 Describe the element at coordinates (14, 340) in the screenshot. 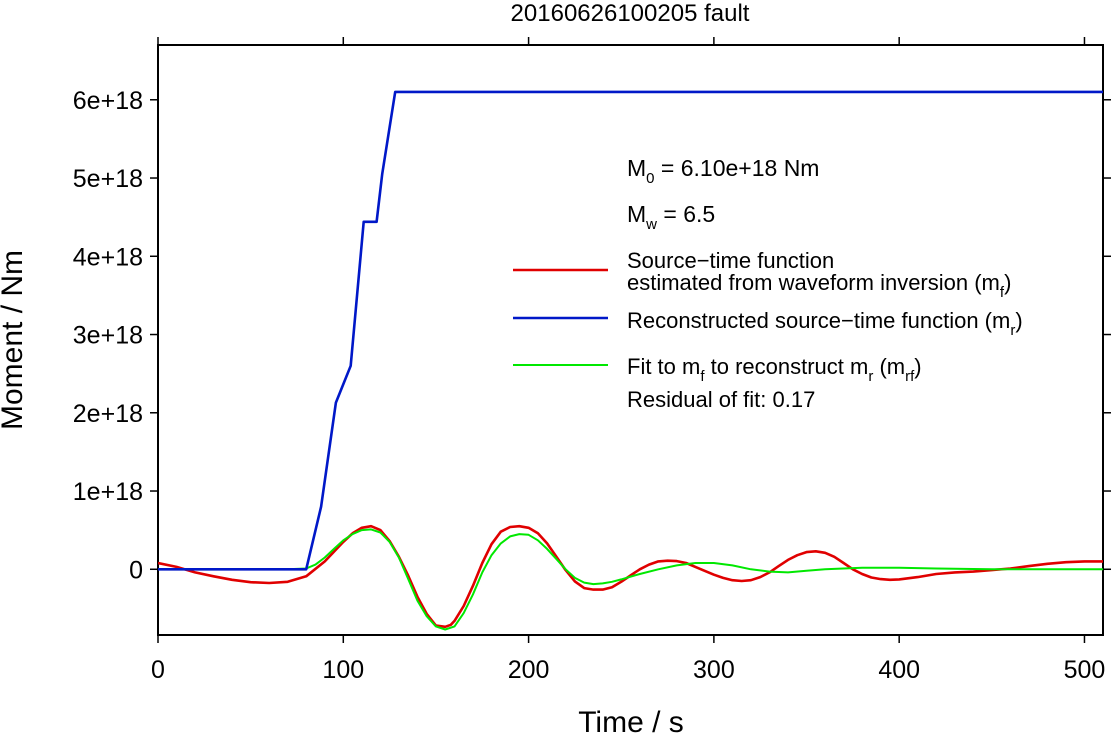

I see `y-axis-title: Moment / Nm` at that location.